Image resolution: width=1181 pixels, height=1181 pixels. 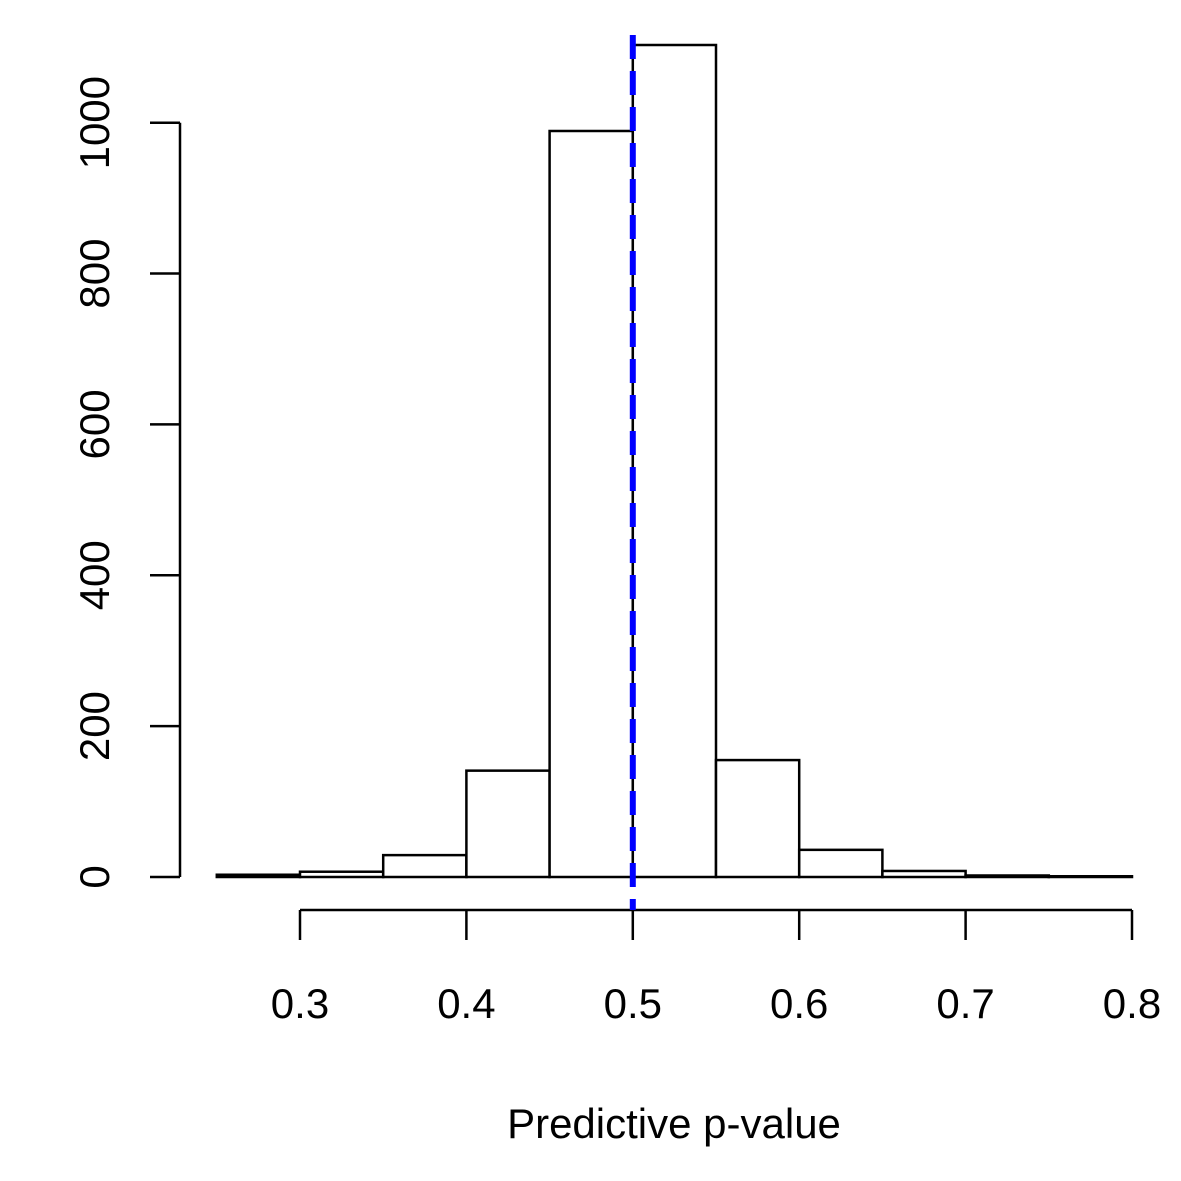 What do you see at coordinates (94, 274) in the screenshot?
I see `y-tick-label: 800` at bounding box center [94, 274].